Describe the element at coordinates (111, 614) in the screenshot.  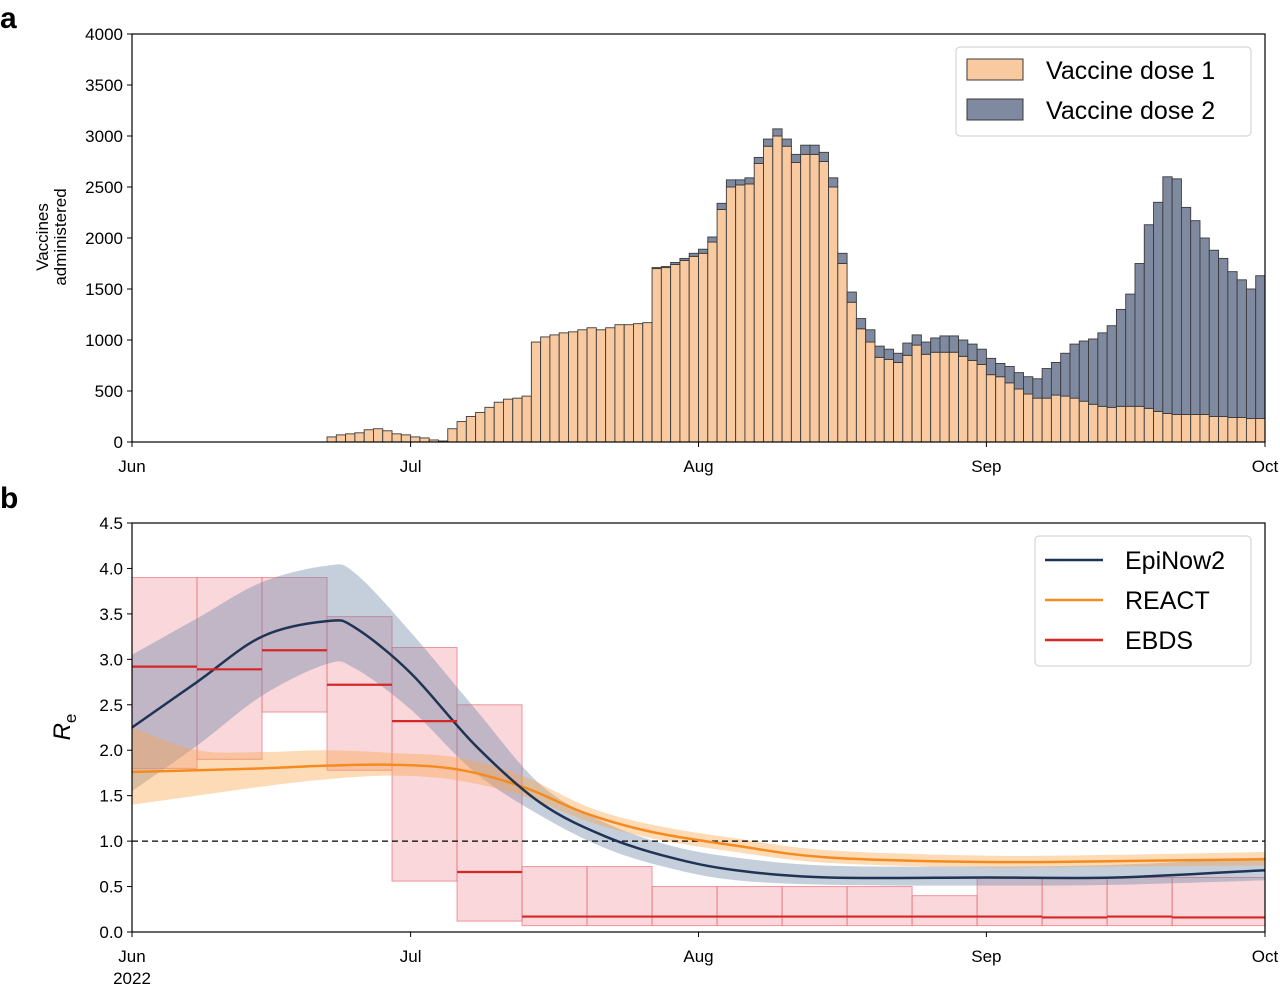
I see `y-tick-label: 3.5` at that location.